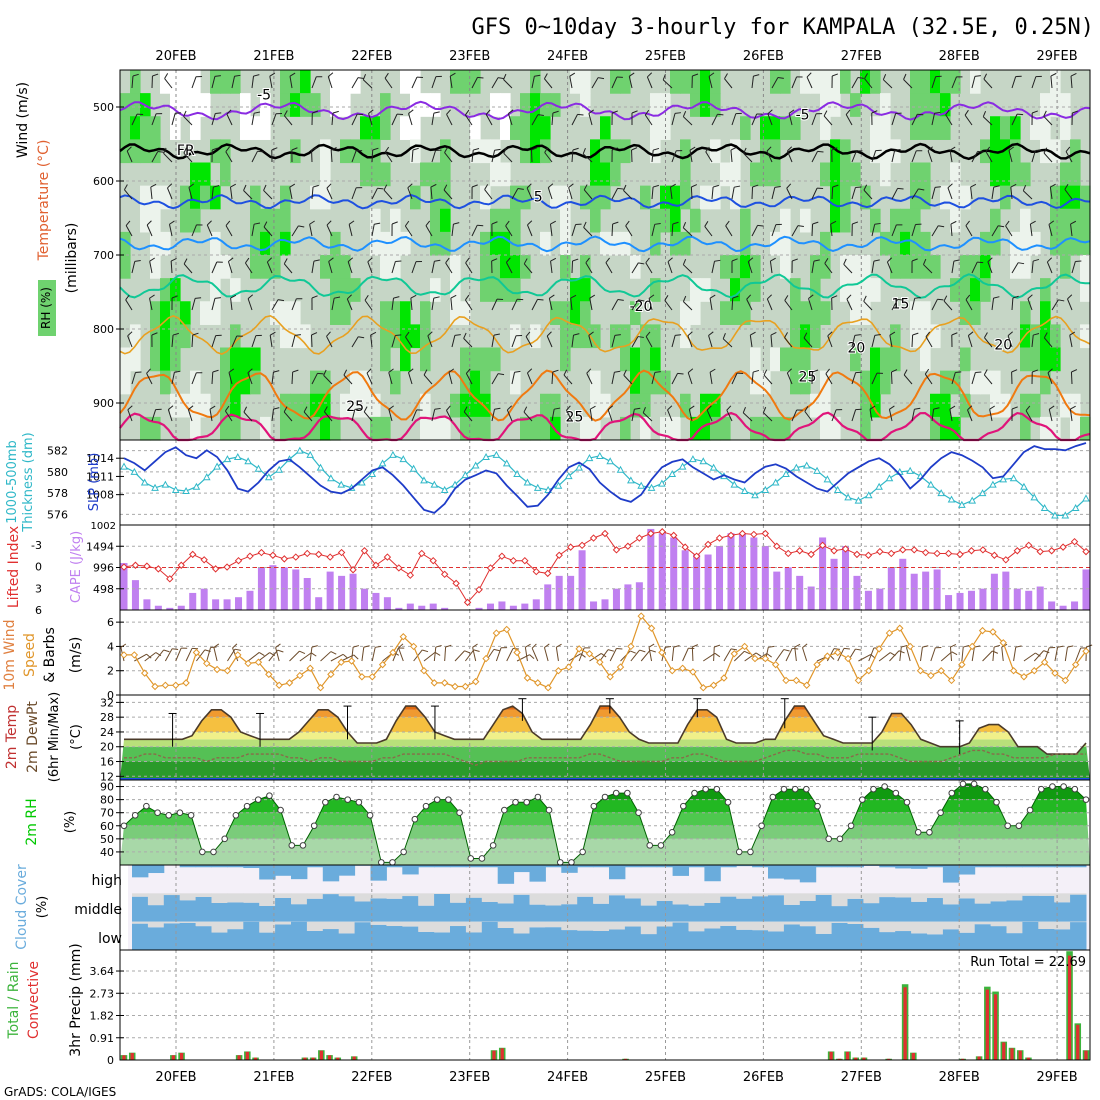 The height and width of the screenshot is (1100, 1100). What do you see at coordinates (605, 735) in the screenshot?
I see `temp-band` at bounding box center [605, 735].